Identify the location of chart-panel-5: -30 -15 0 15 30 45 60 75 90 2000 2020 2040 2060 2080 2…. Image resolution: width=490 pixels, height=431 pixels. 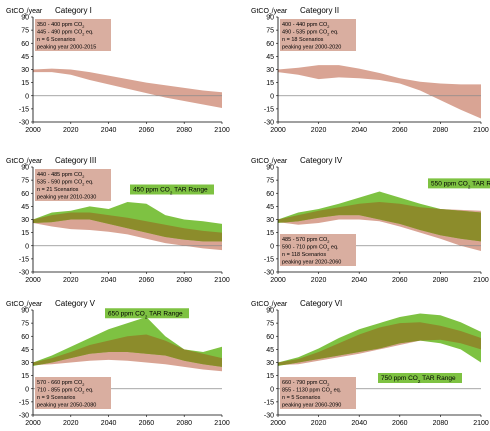
(118, 363).